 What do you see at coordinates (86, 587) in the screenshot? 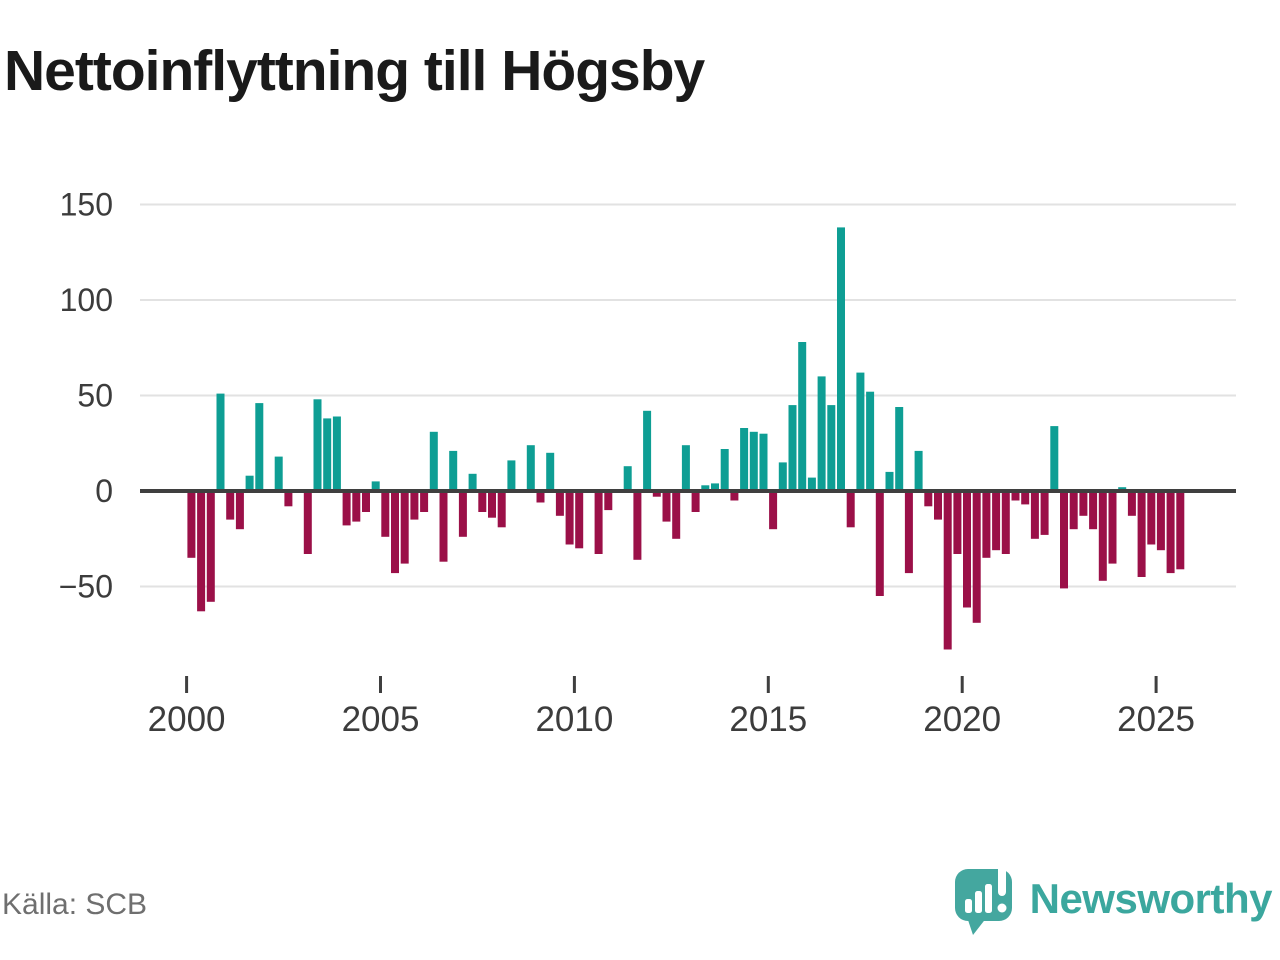
I see `y-axis-label--50: −50` at bounding box center [86, 587].